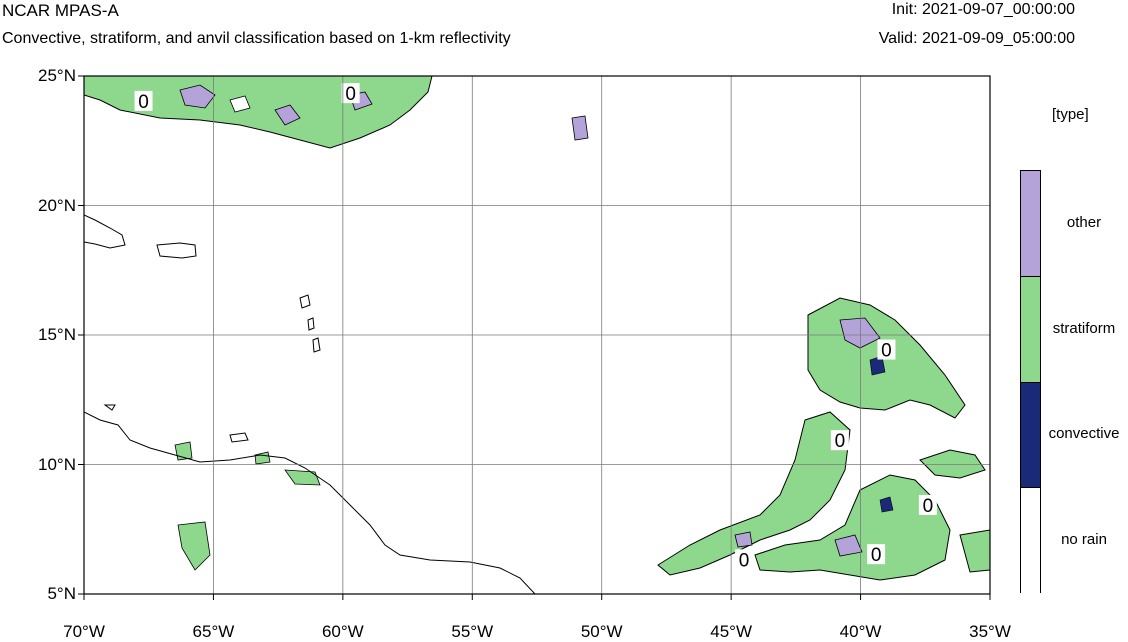 Image resolution: width=1128 pixels, height=642 pixels. I want to click on lon-tick-label: 70°W, so click(84, 631).